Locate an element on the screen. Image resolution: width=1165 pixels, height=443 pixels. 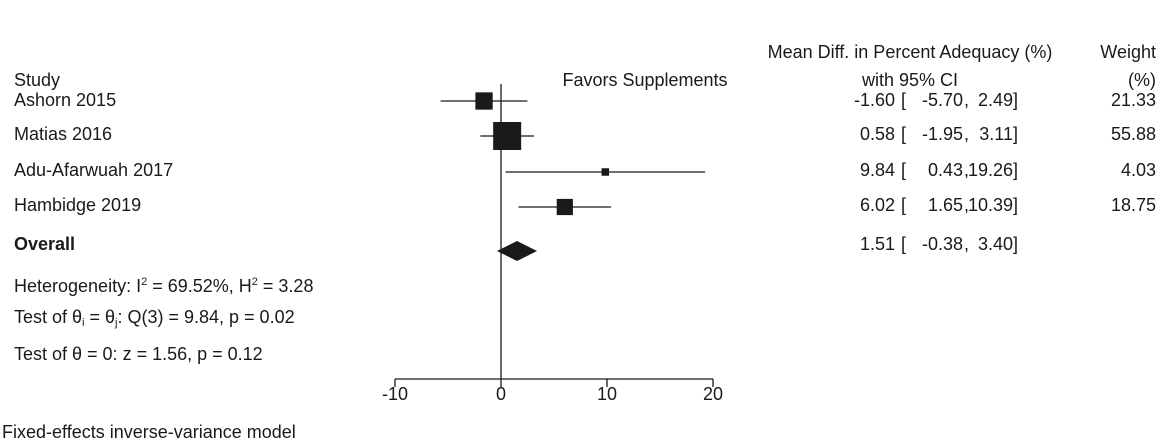
effect-column-header-line2: with 95% CI is located at coordinates (910, 80).